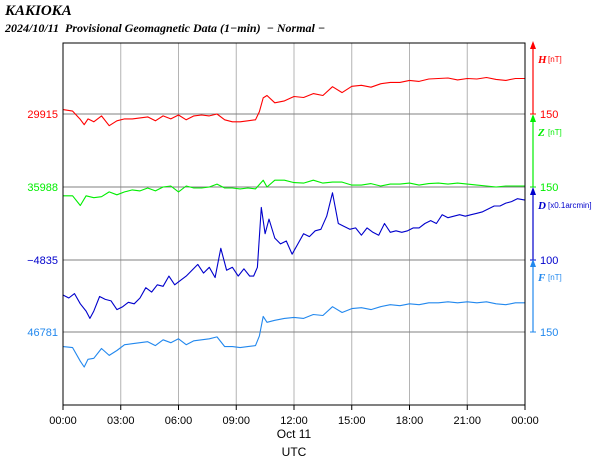 The image size is (600, 461). I want to click on component-unit-D: [x0.1arcmin], so click(570, 205).